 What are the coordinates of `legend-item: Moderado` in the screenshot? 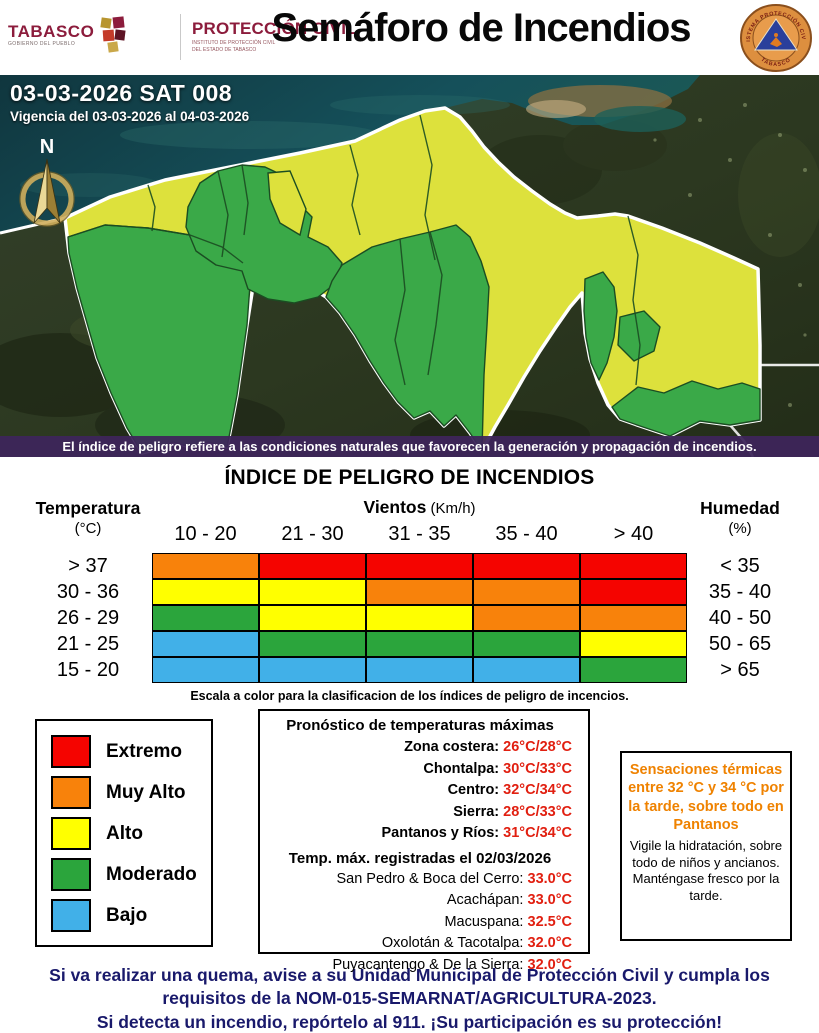 It's located at (131, 874).